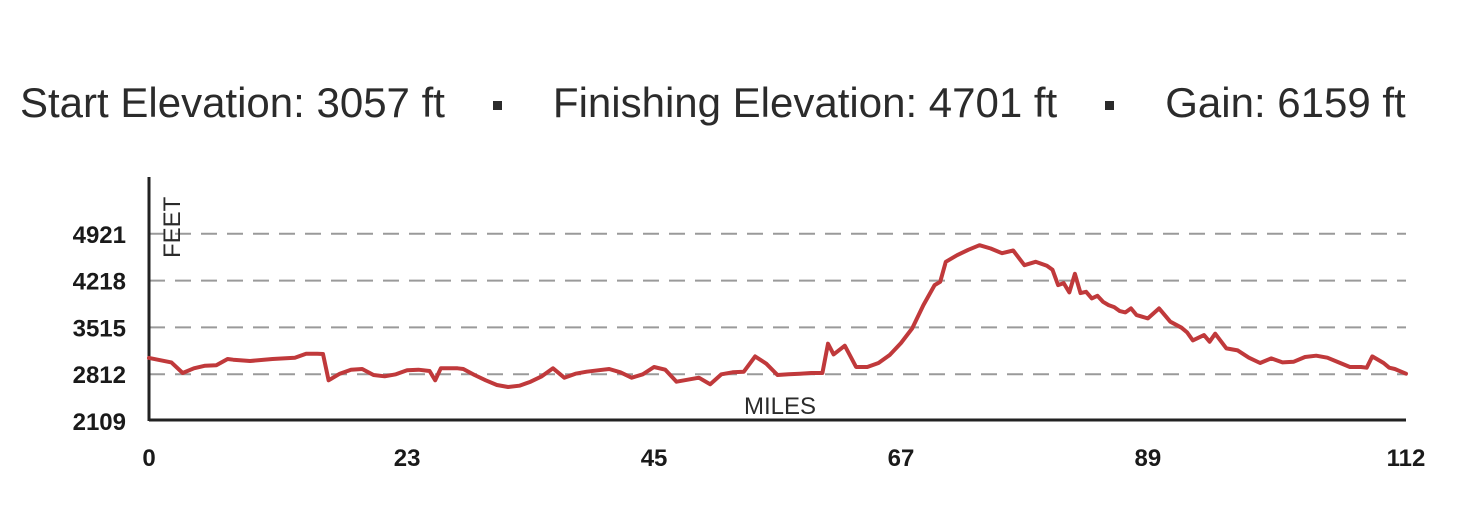 The image size is (1476, 518). Describe the element at coordinates (780, 406) in the screenshot. I see `x-axis-label: MILES` at that location.